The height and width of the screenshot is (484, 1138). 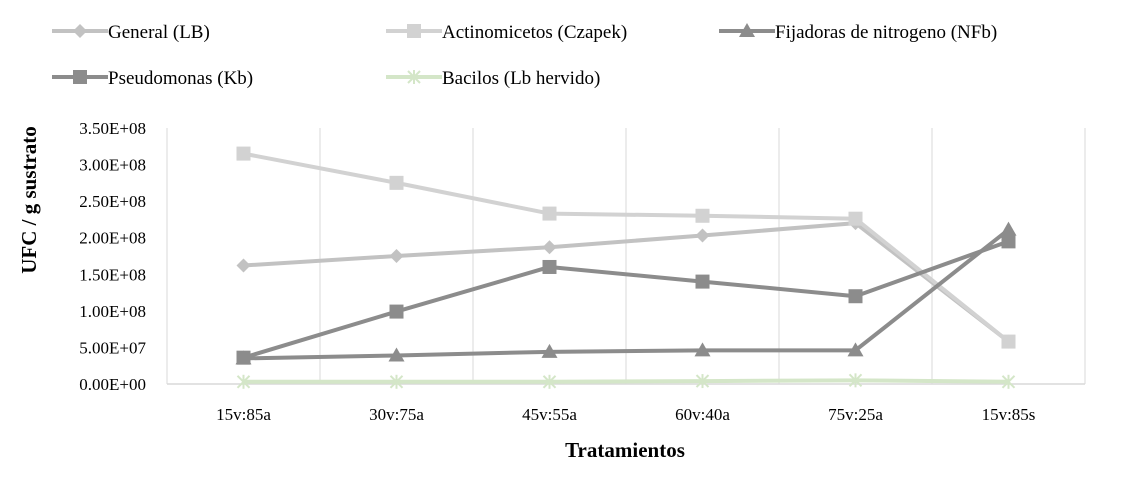 I want to click on x-tick-label: 30v:75a, so click(x=396, y=414).